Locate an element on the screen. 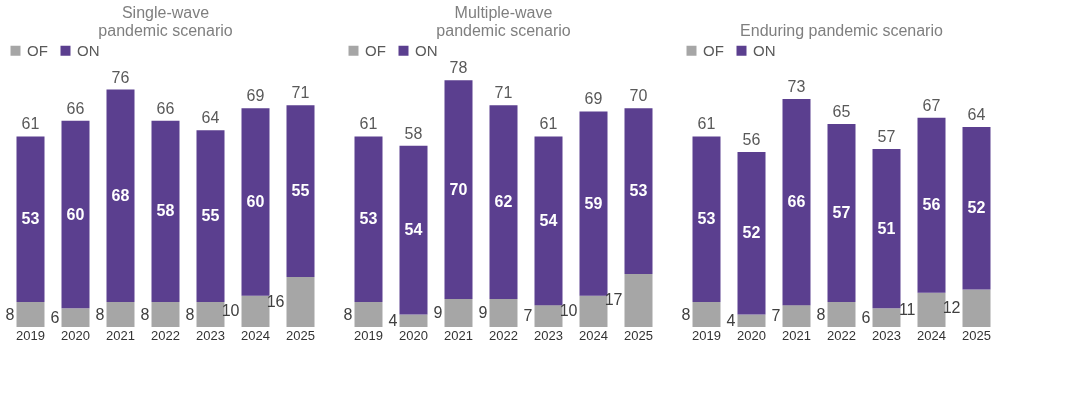 The width and height of the screenshot is (1083, 403). data-label: 6 is located at coordinates (55, 317).